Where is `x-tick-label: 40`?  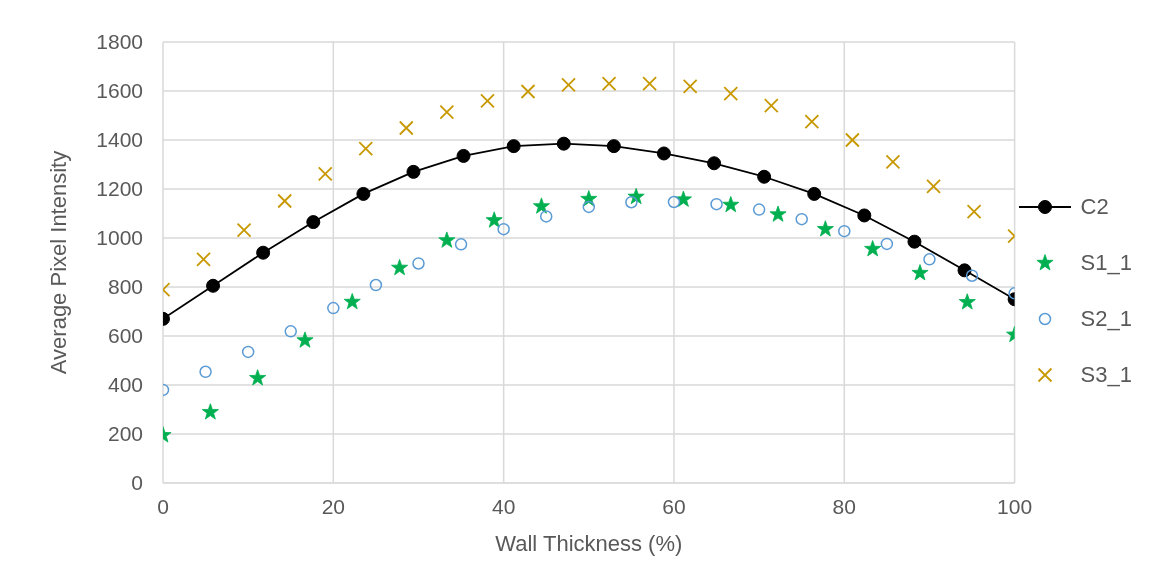 x-tick-label: 40 is located at coordinates (503, 506).